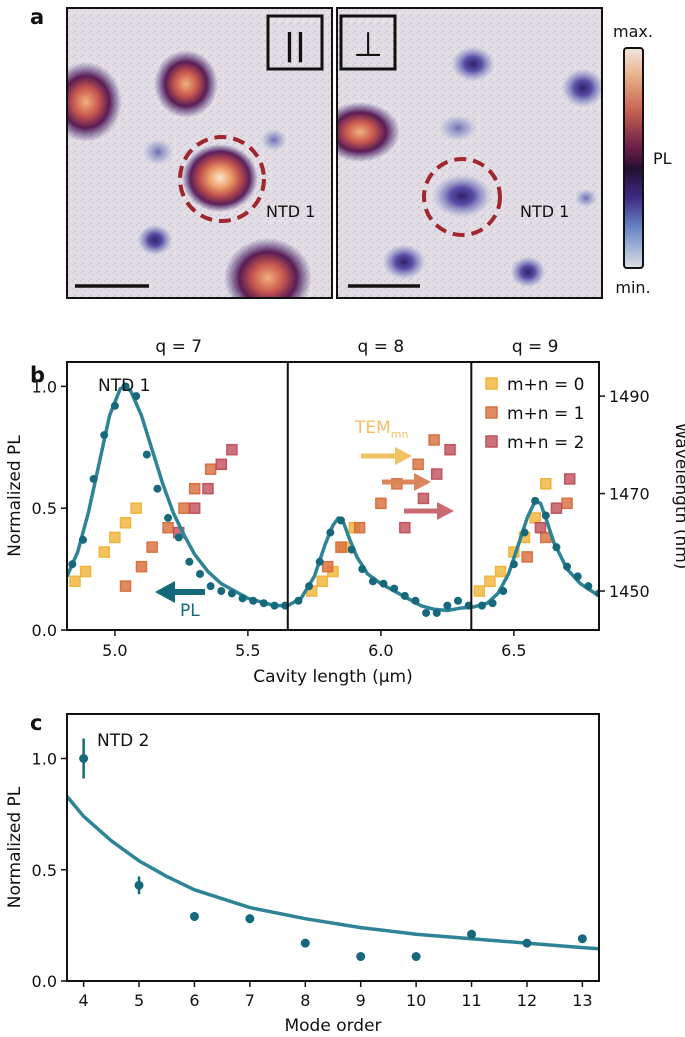 Image resolution: width=685 pixels, height=1037 pixels. What do you see at coordinates (471, 1000) in the screenshot?
I see `x-tick-label: 11` at bounding box center [471, 1000].